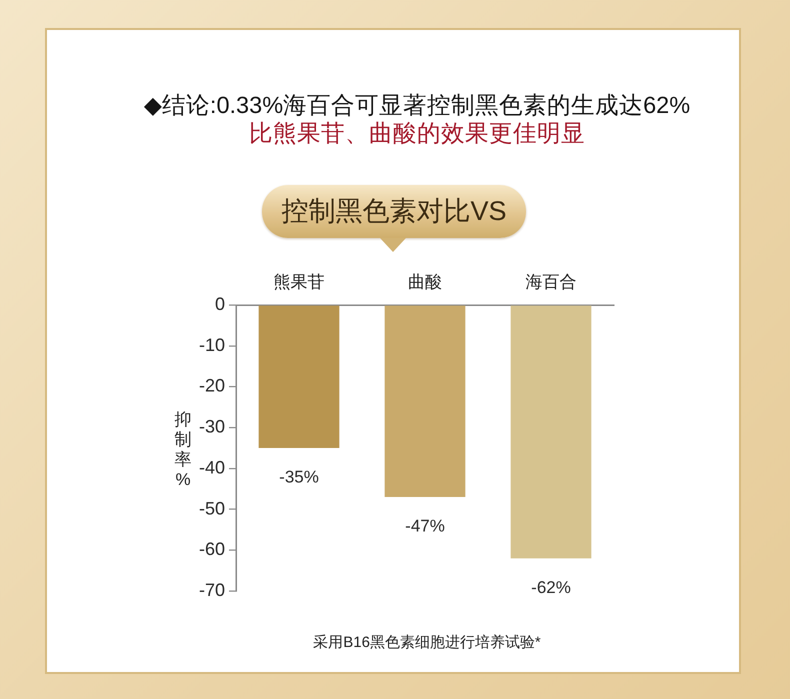 The width and height of the screenshot is (790, 699). What do you see at coordinates (425, 526) in the screenshot?
I see `data-label: -47%` at bounding box center [425, 526].